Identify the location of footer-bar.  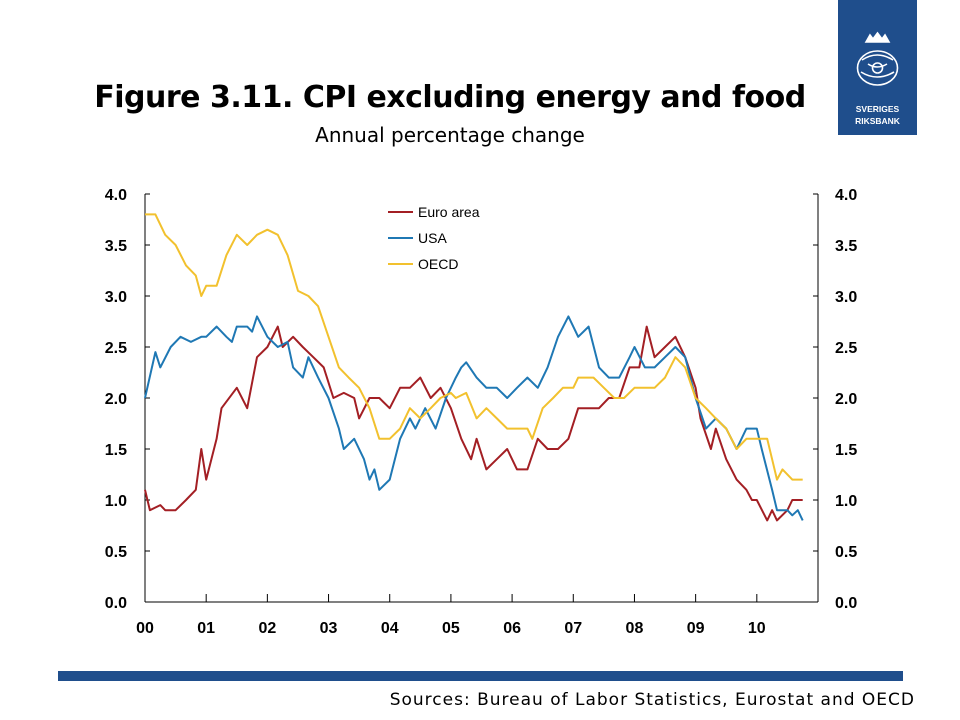
(480, 676).